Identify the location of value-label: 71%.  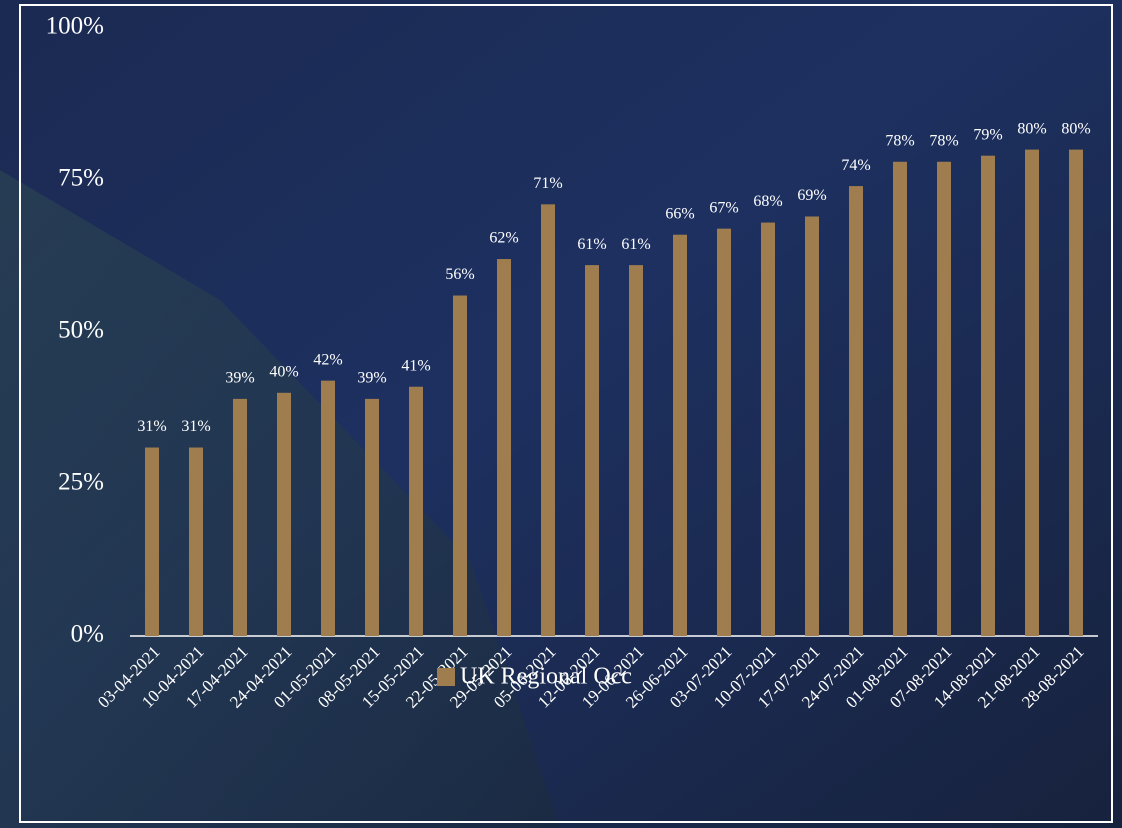
(547, 183).